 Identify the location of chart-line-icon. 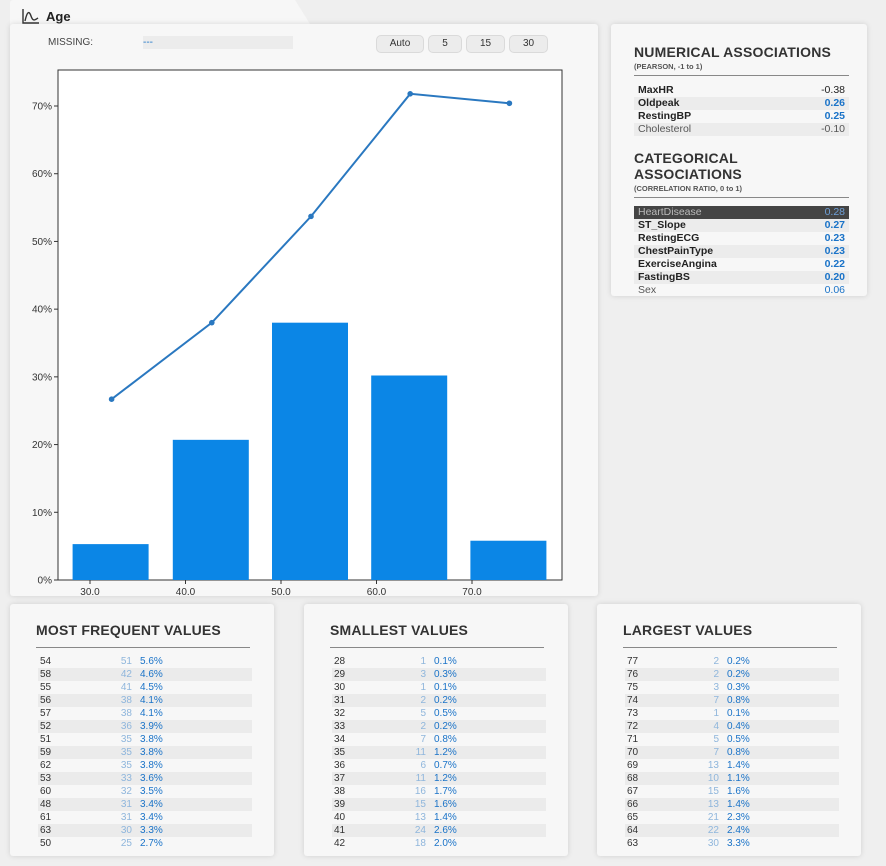
(30, 16).